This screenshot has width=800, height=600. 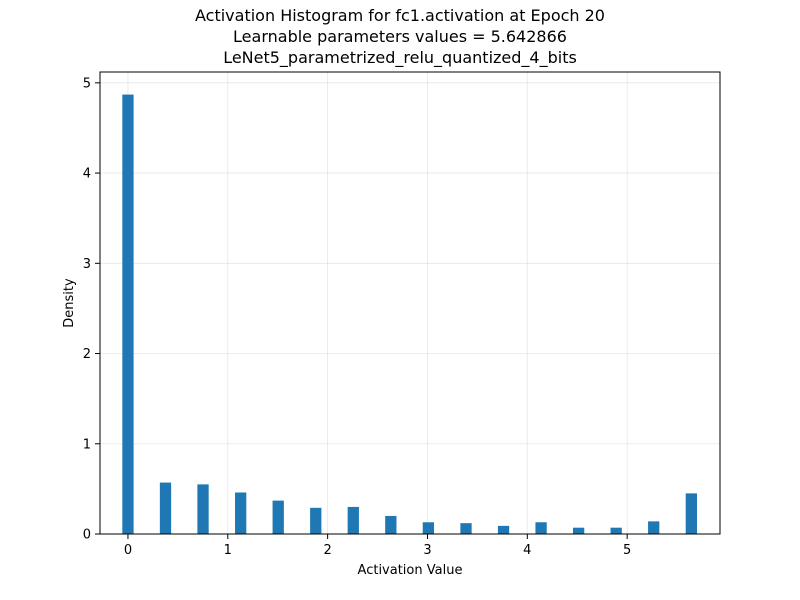 What do you see at coordinates (69, 303) in the screenshot?
I see `y-axis-label: Density` at bounding box center [69, 303].